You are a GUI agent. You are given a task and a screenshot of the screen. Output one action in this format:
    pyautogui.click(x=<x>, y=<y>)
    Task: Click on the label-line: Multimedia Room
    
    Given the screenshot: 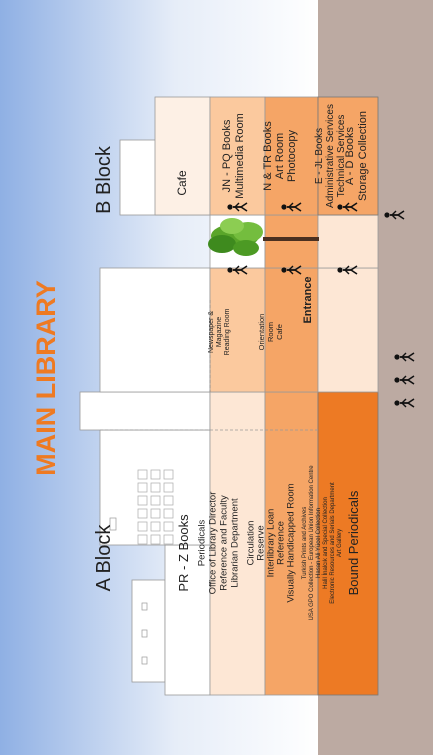 What is the action you would take?
    pyautogui.click(x=240, y=156)
    